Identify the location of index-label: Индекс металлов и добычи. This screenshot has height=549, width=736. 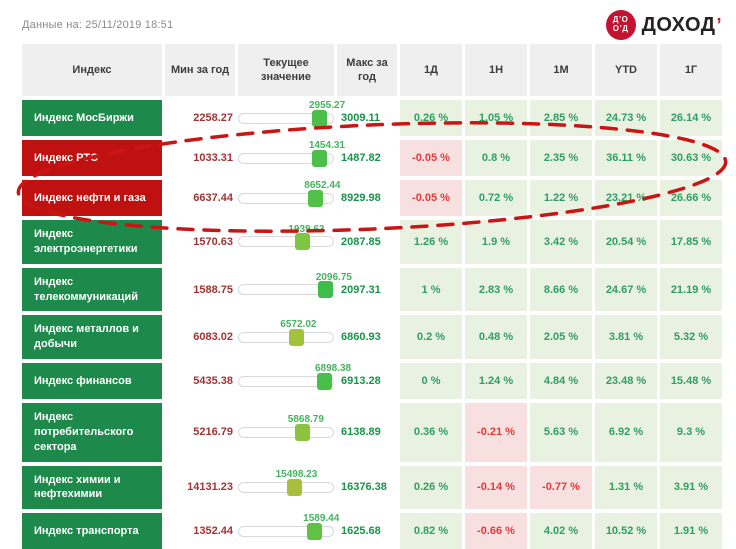
(92, 337).